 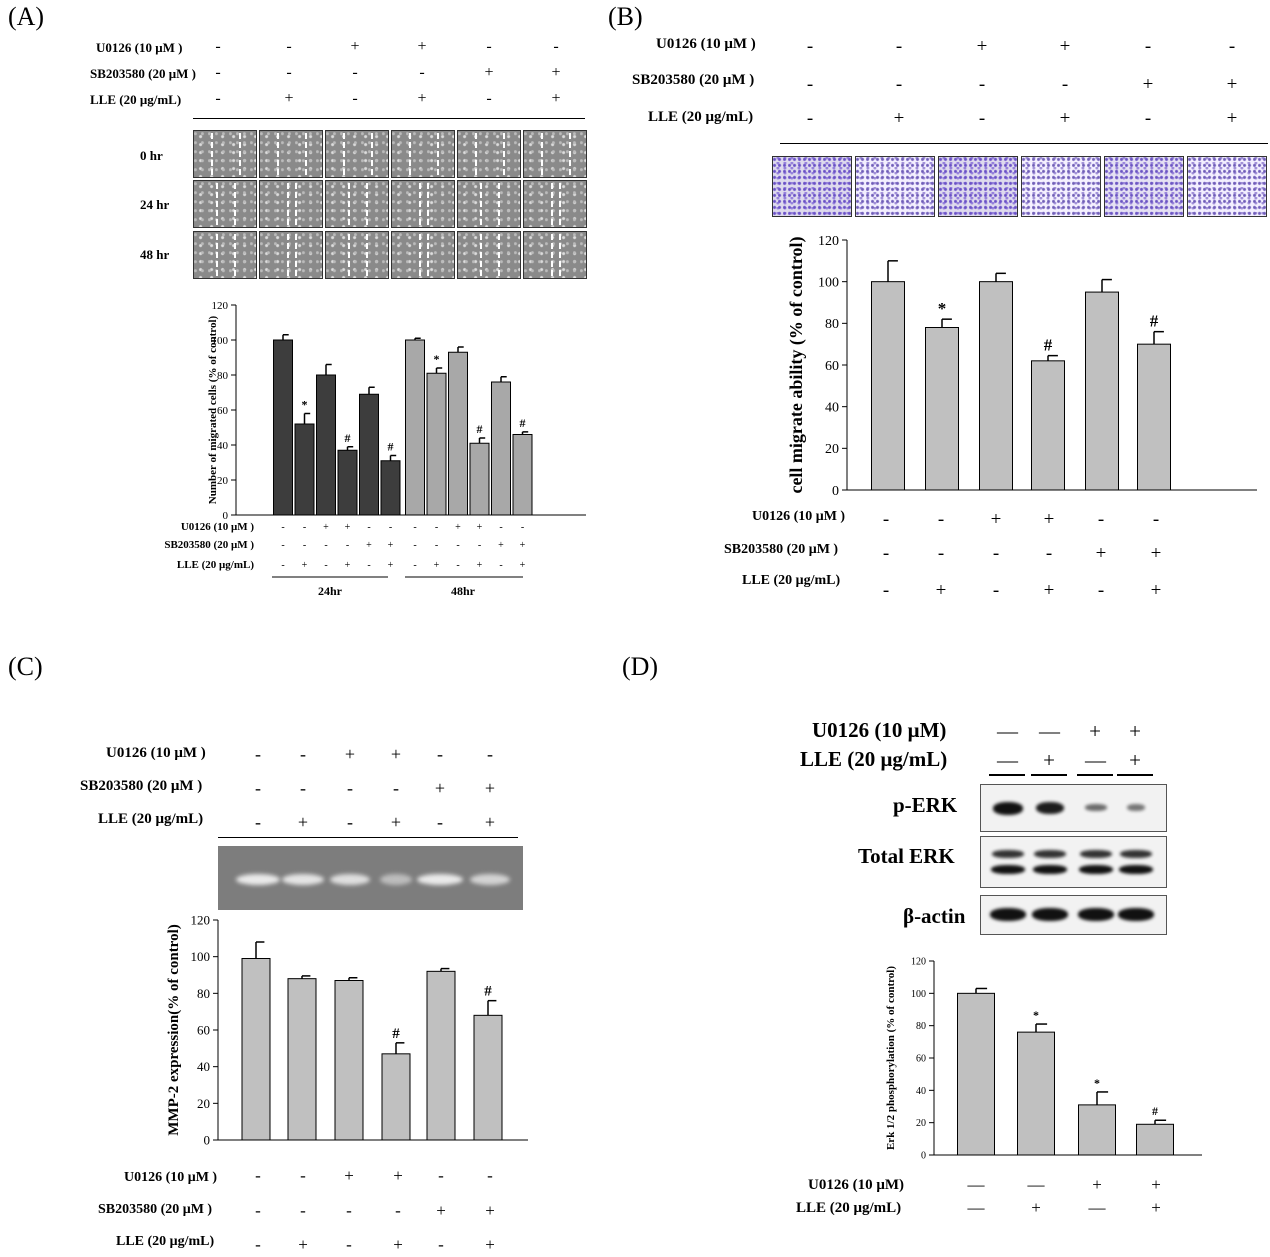 I want to click on blot-label-actin: β-actin, so click(x=934, y=916).